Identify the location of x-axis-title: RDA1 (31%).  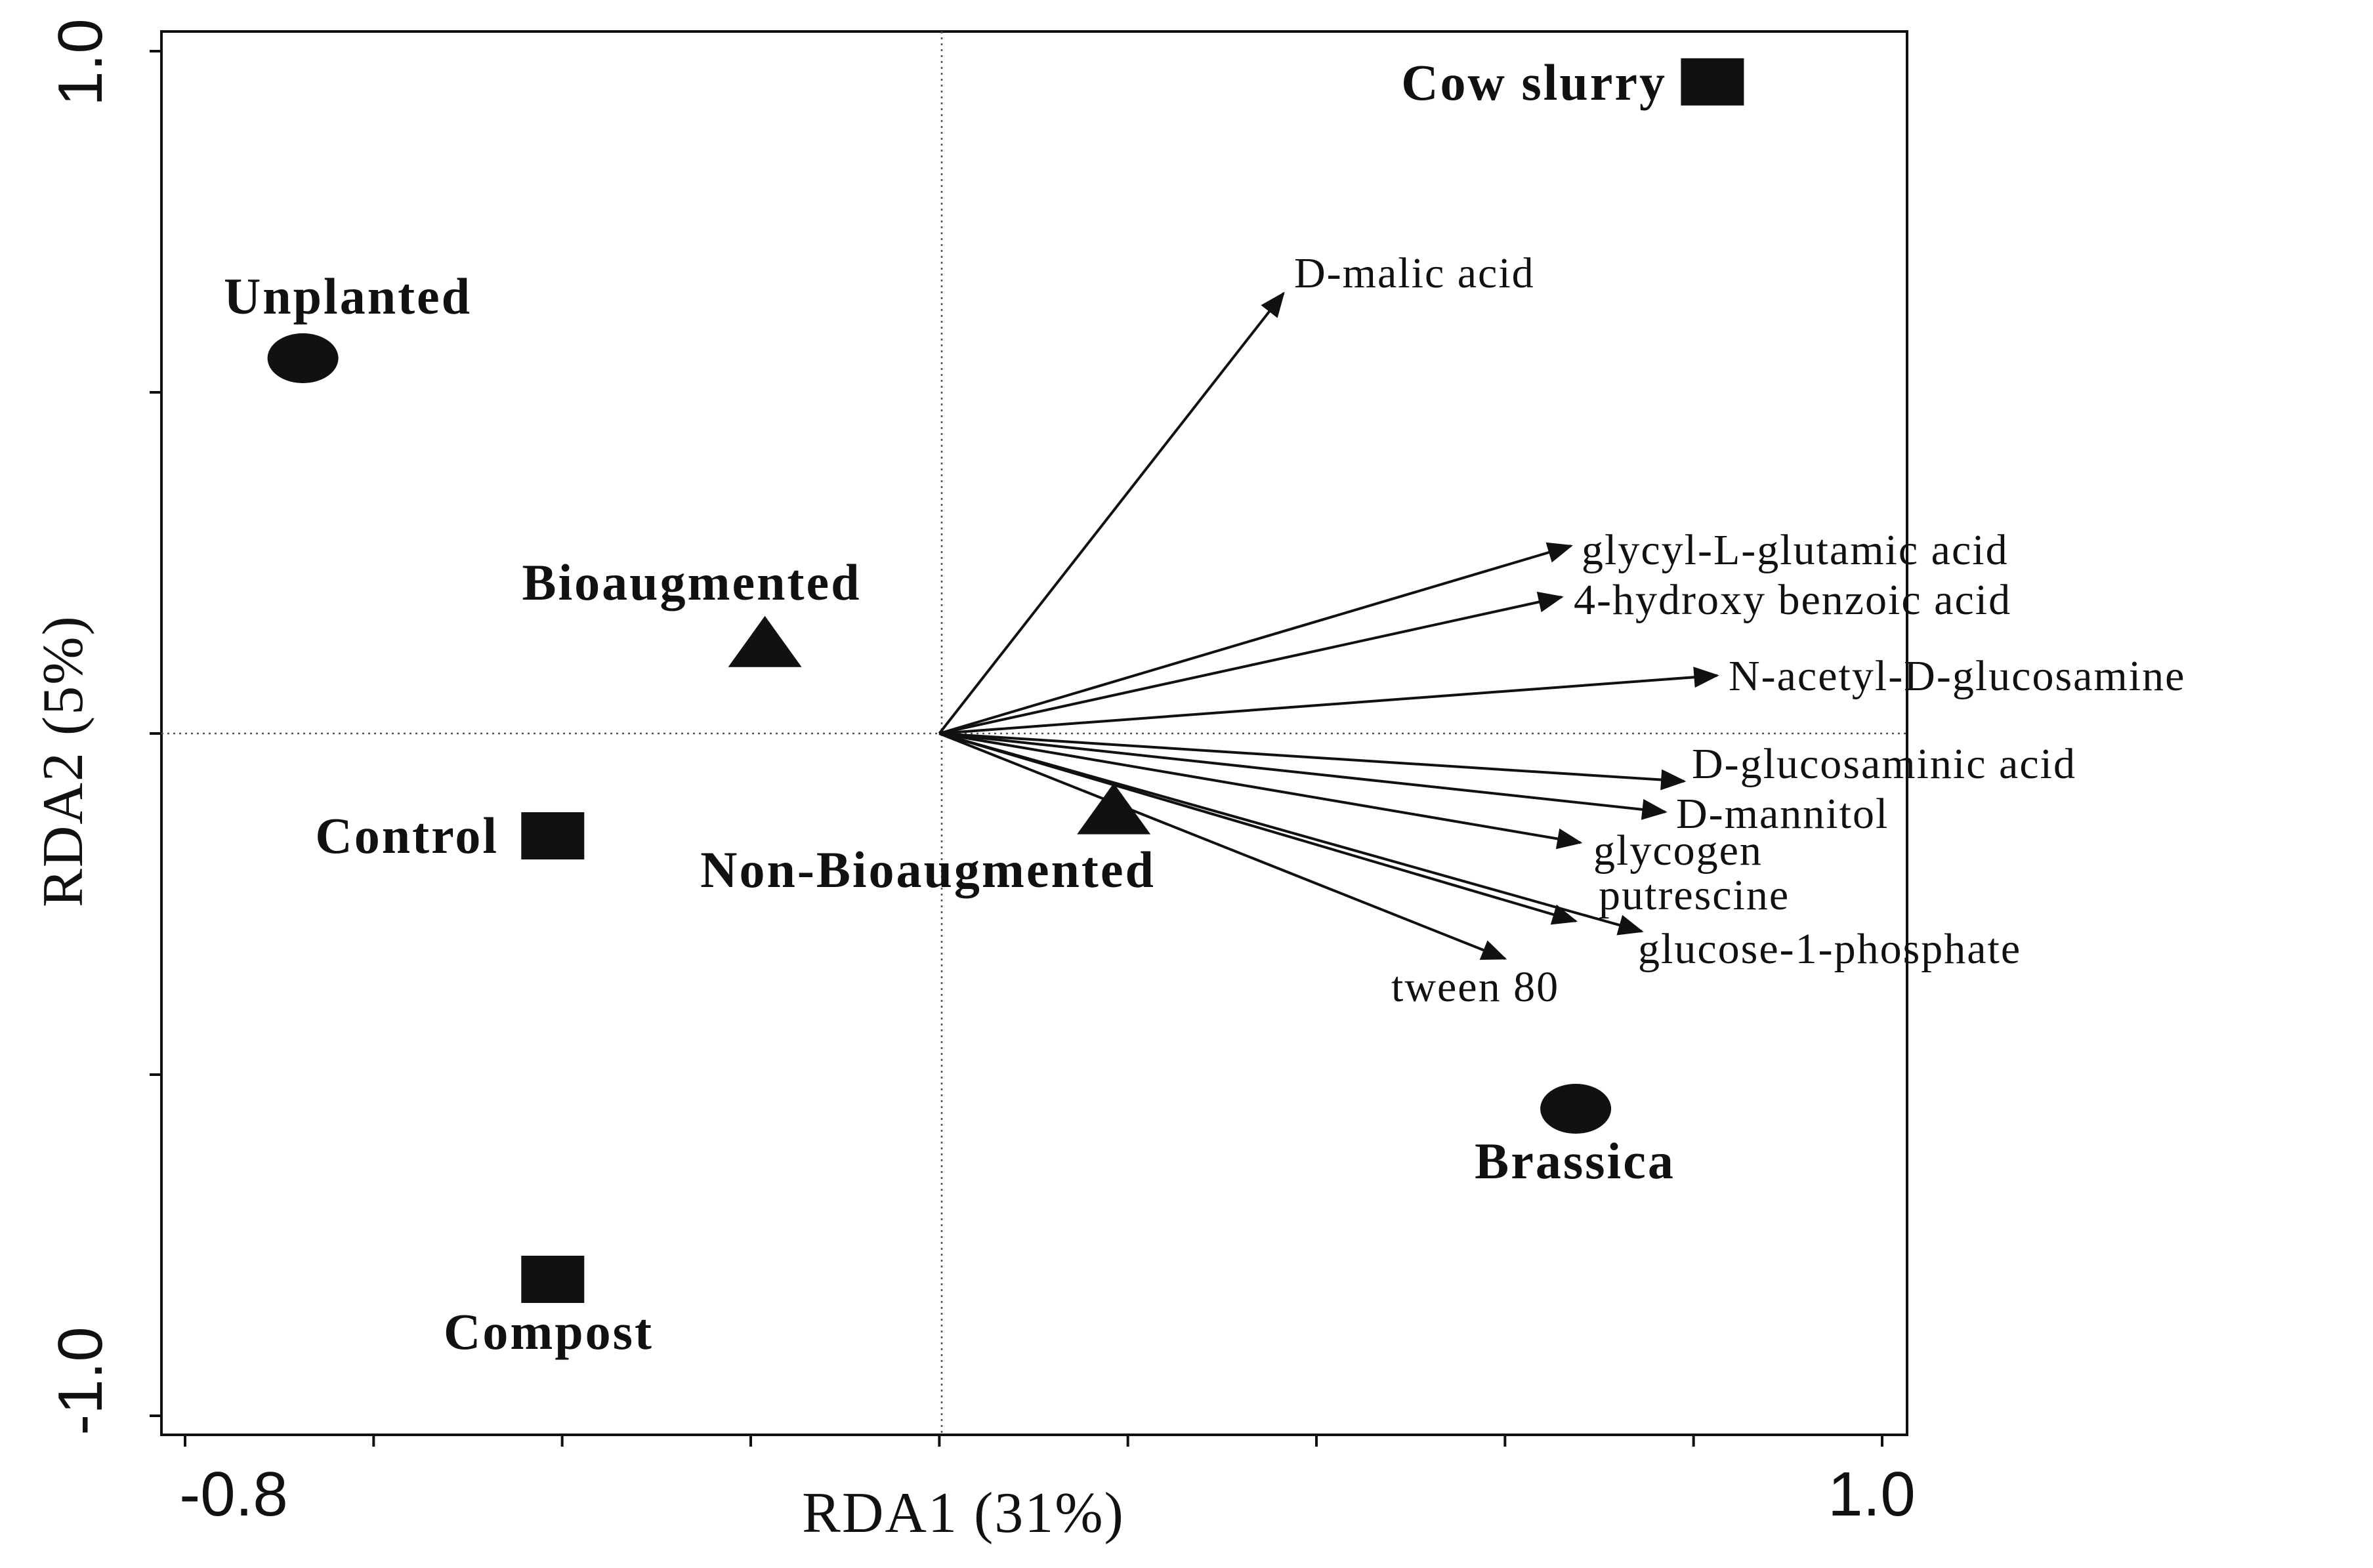
(963, 1513).